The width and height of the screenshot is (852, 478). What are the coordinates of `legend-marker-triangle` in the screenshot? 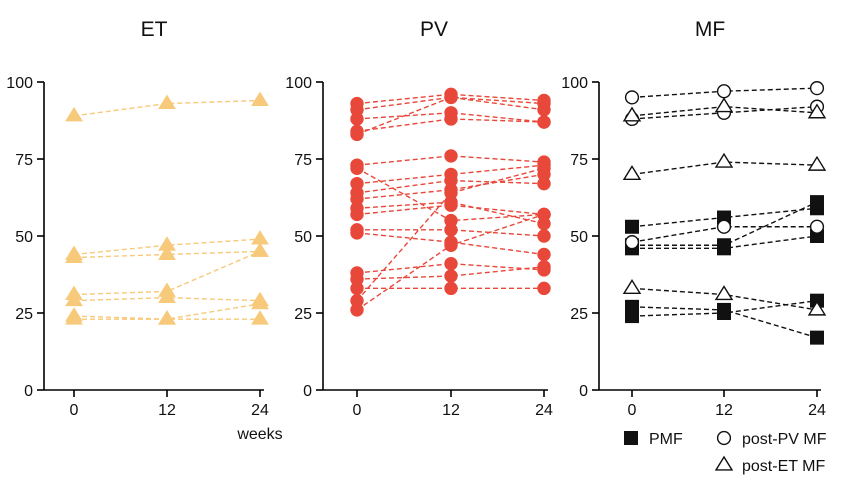 It's located at (724, 463).